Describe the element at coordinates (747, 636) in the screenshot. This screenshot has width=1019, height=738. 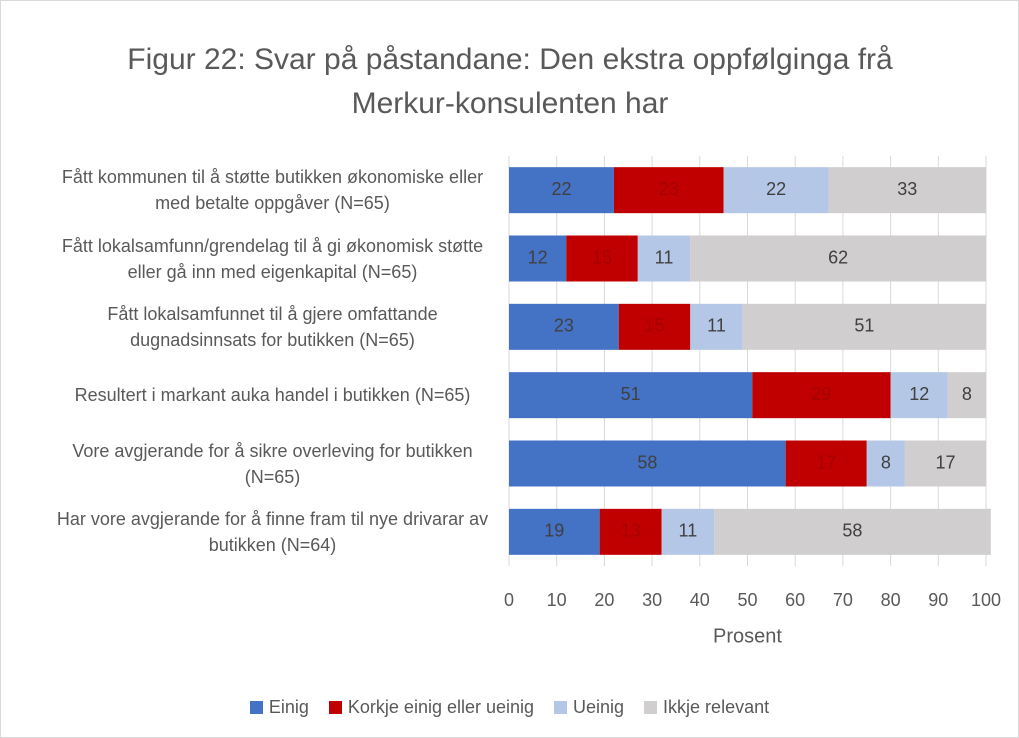
I see `x-axis-title: Prosent` at that location.